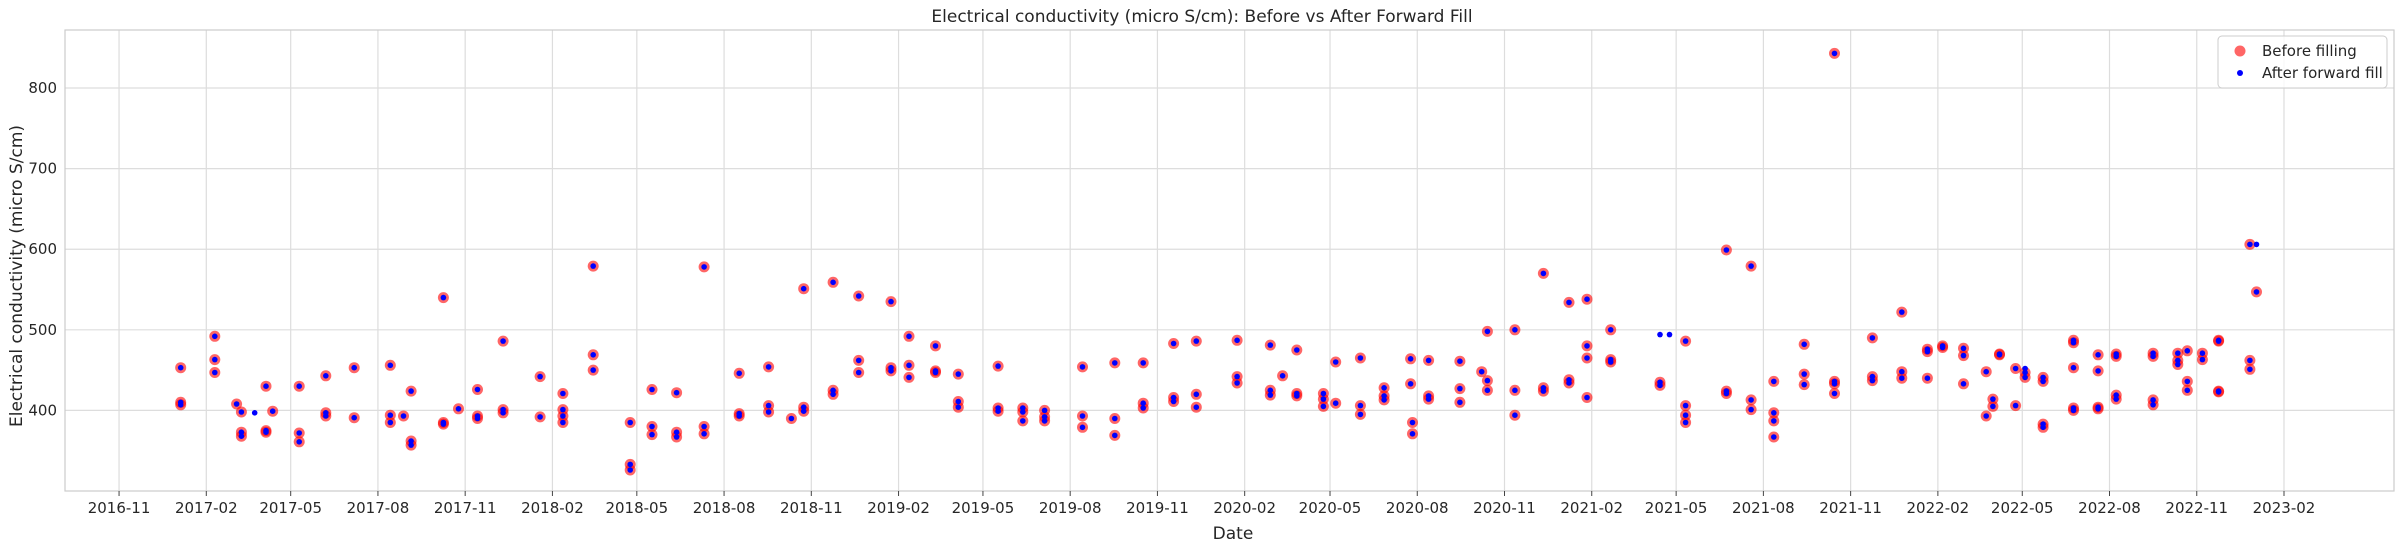  I want to click on x-tick-label: 2019-08, so click(1070, 508).